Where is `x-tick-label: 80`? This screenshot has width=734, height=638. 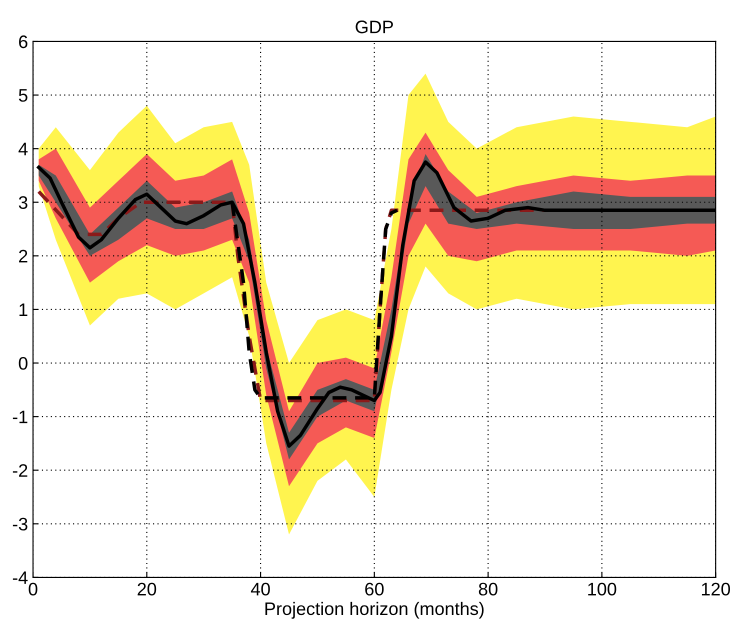
x-tick-label: 80 is located at coordinates (488, 589).